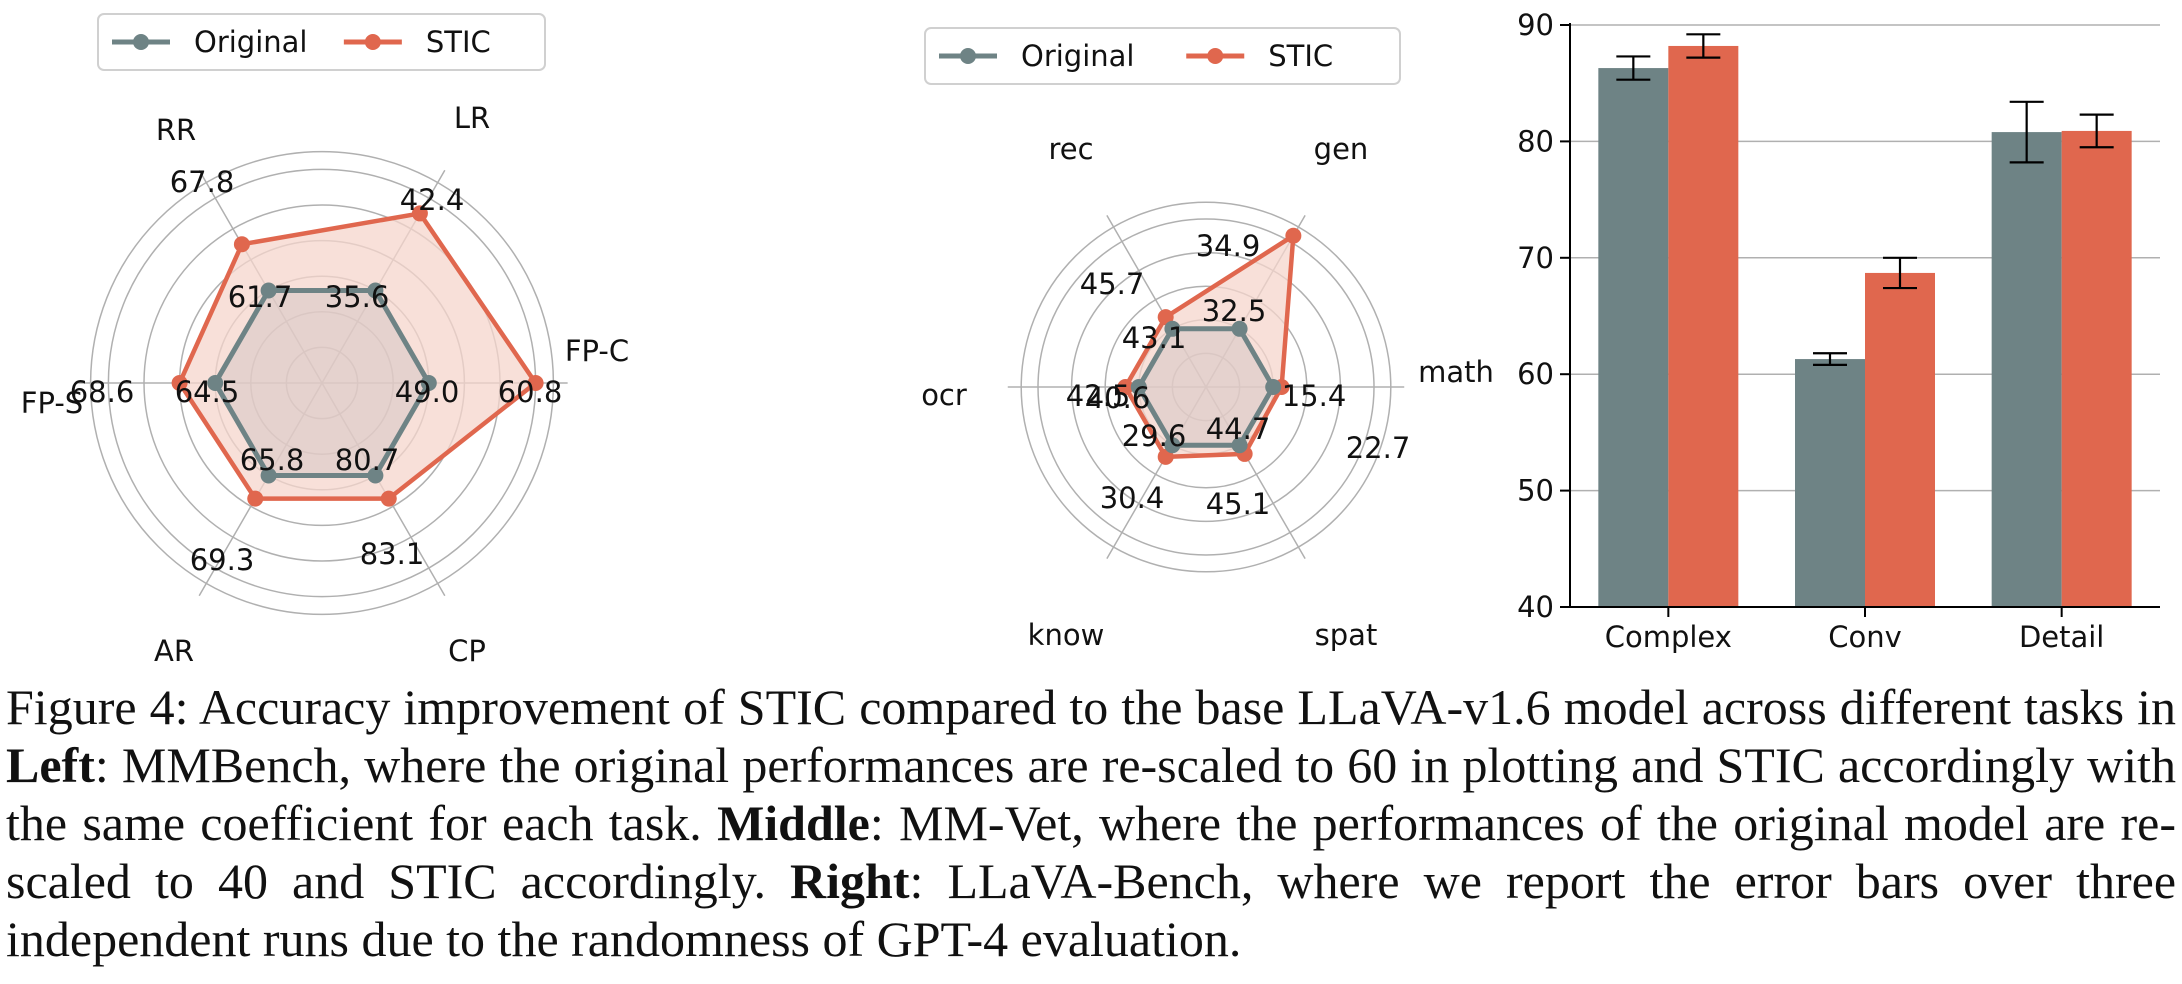  Describe the element at coordinates (207, 392) in the screenshot. I see `original-value-label: 64.5` at that location.